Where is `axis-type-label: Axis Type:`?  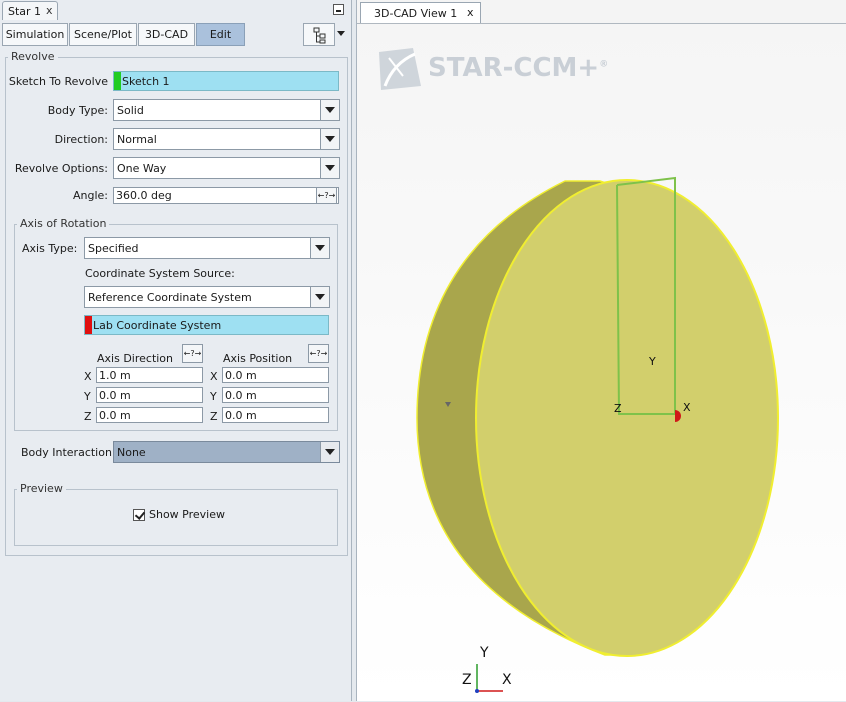 axis-type-label: Axis Type: is located at coordinates (50, 248).